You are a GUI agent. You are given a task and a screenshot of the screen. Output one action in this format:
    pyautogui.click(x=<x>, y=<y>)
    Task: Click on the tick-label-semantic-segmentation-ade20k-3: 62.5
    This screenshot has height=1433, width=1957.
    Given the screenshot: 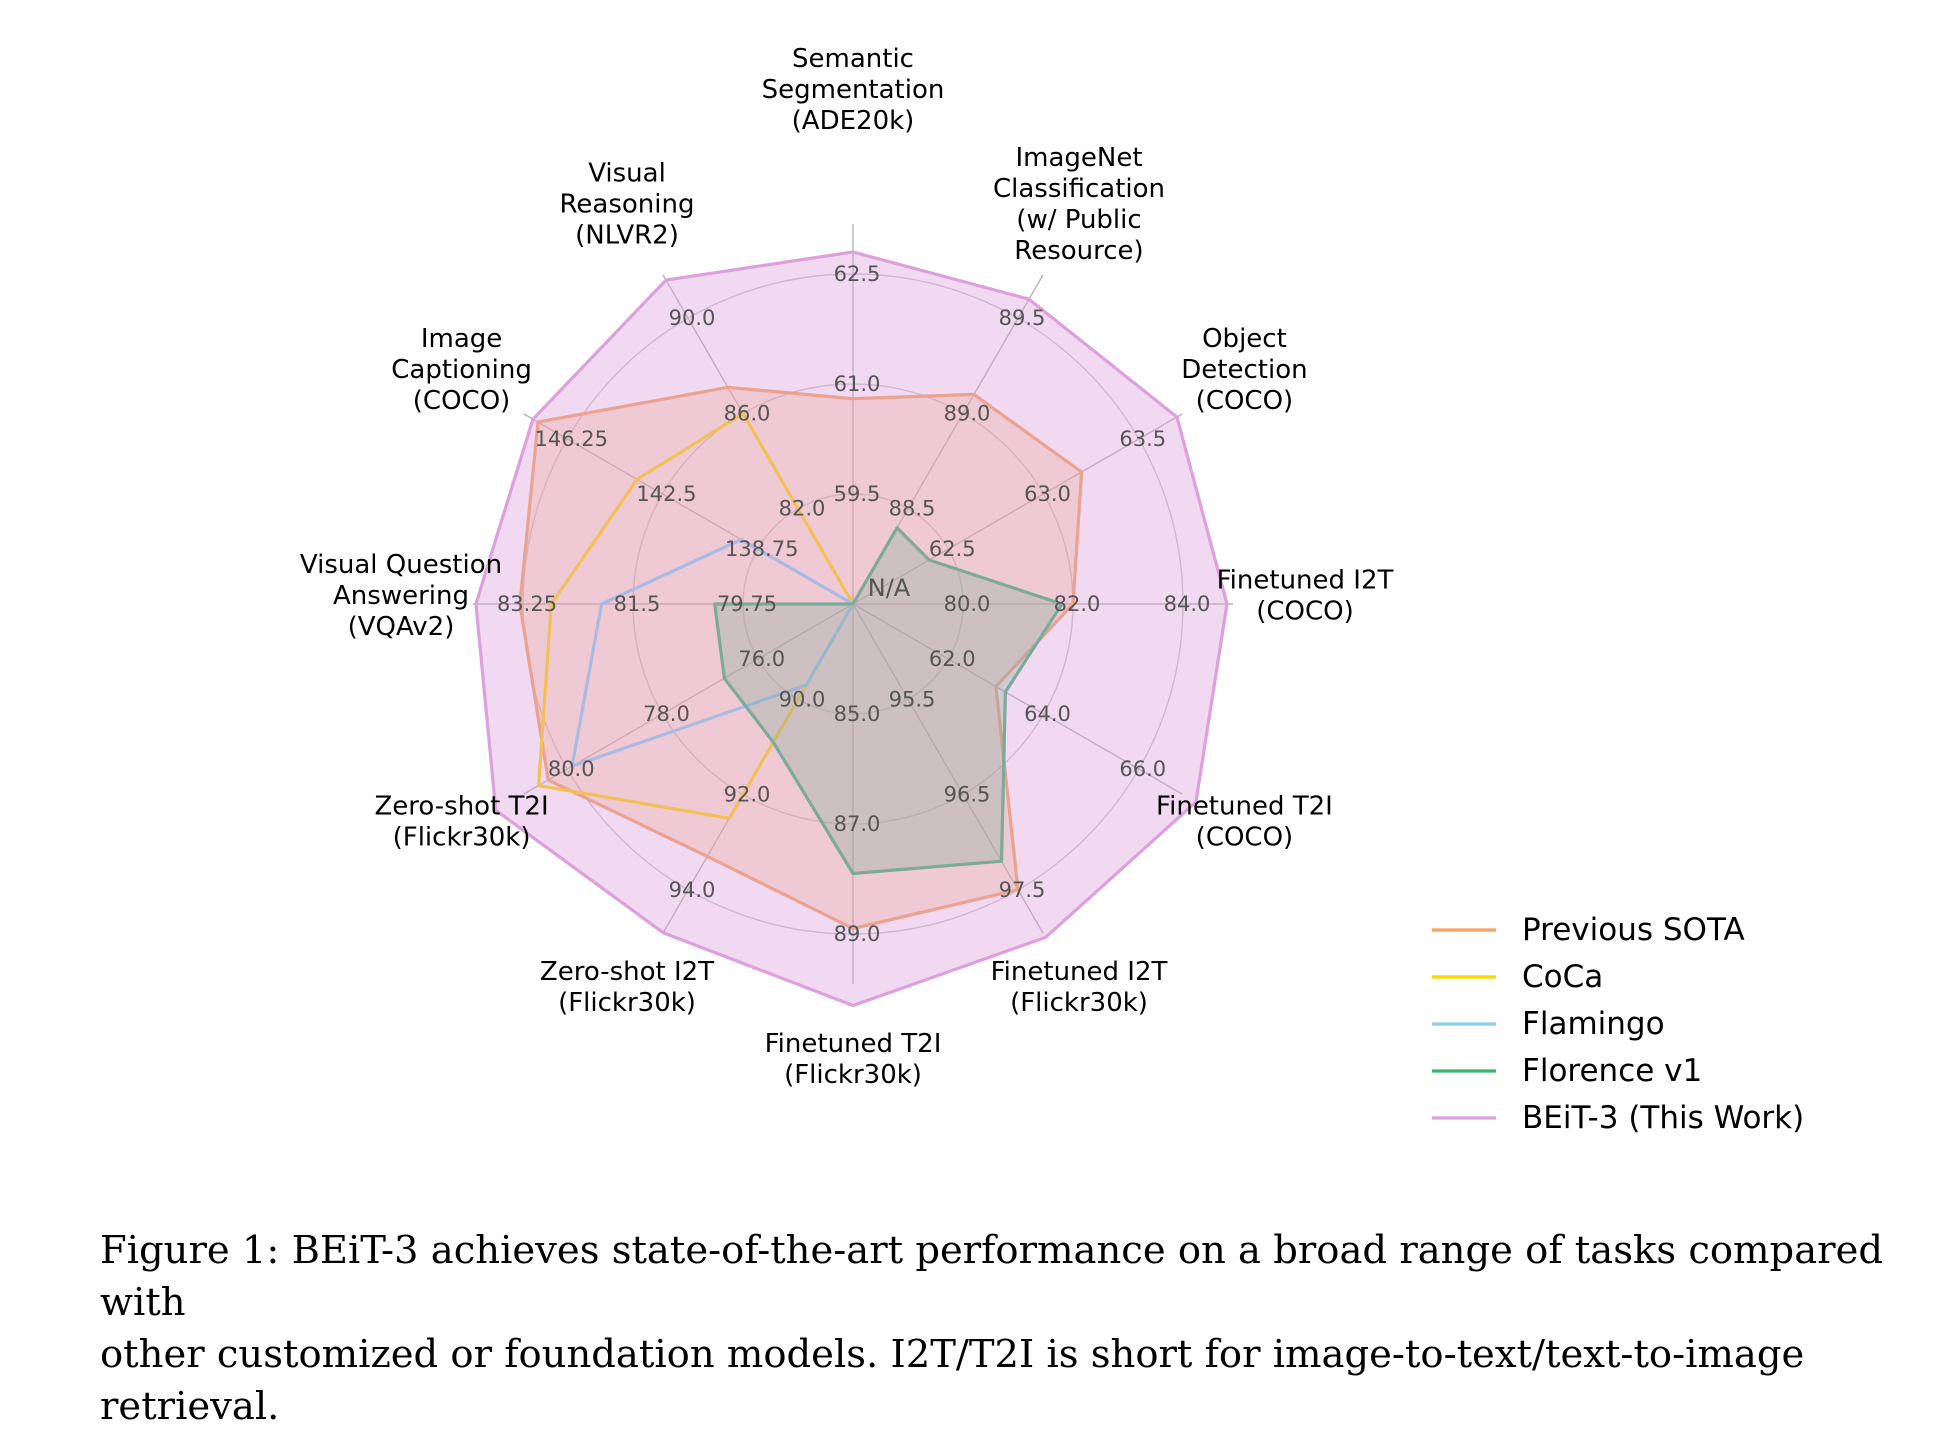 What is the action you would take?
    pyautogui.click(x=857, y=274)
    